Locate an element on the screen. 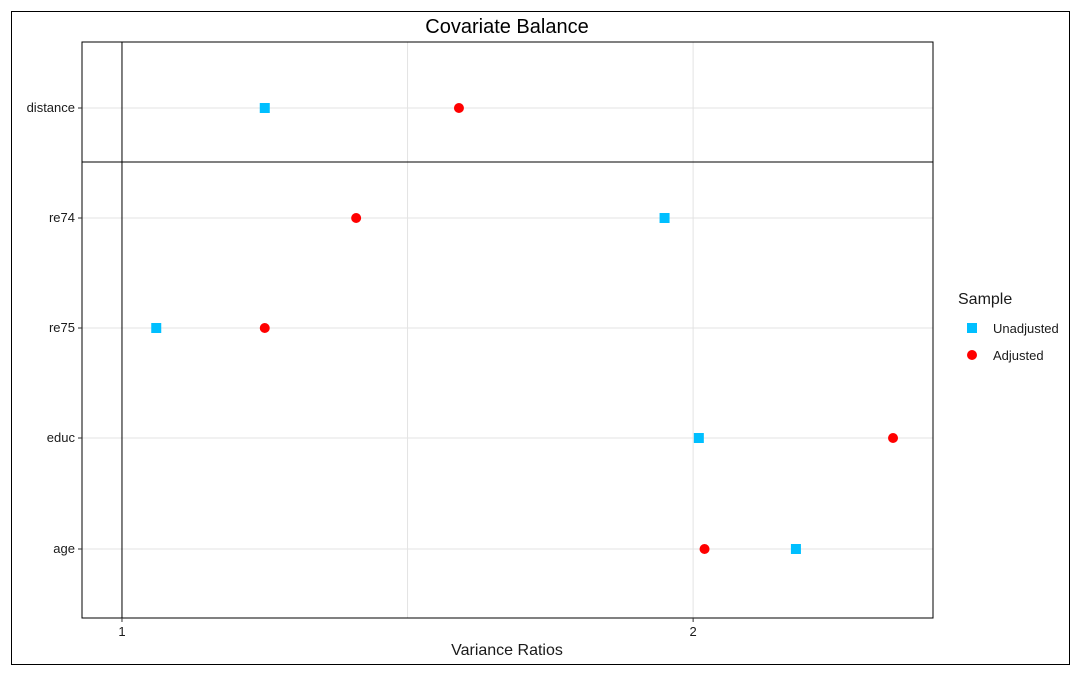  point-adjusted-re74 is located at coordinates (356, 218).